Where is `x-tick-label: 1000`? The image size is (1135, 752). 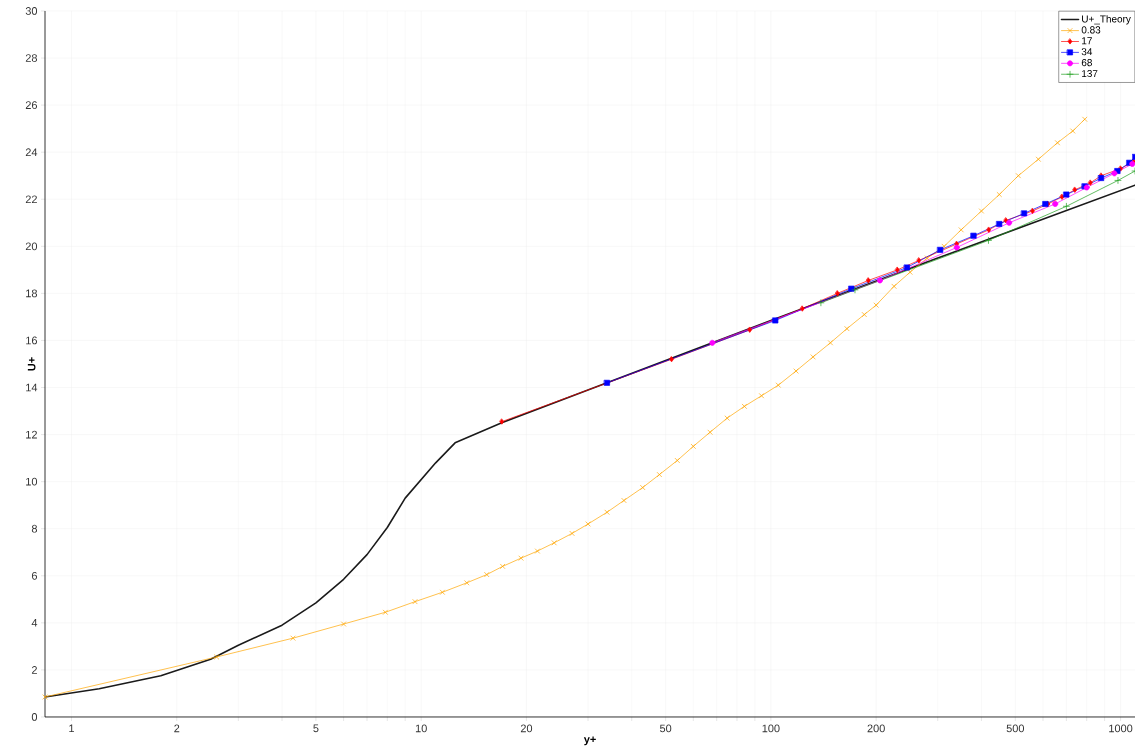 x-tick-label: 1000 is located at coordinates (1121, 728).